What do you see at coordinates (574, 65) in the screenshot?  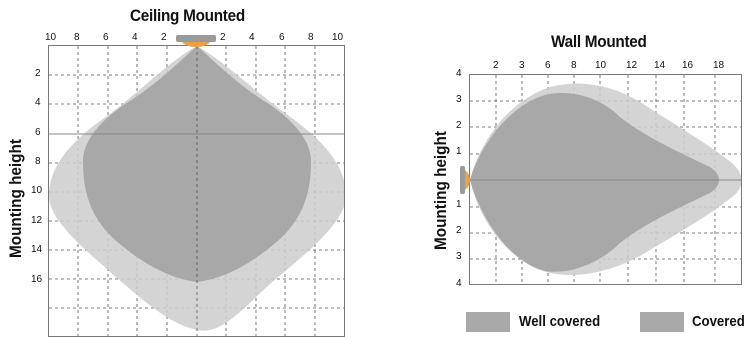 I see `wall-x-tick: 8` at bounding box center [574, 65].